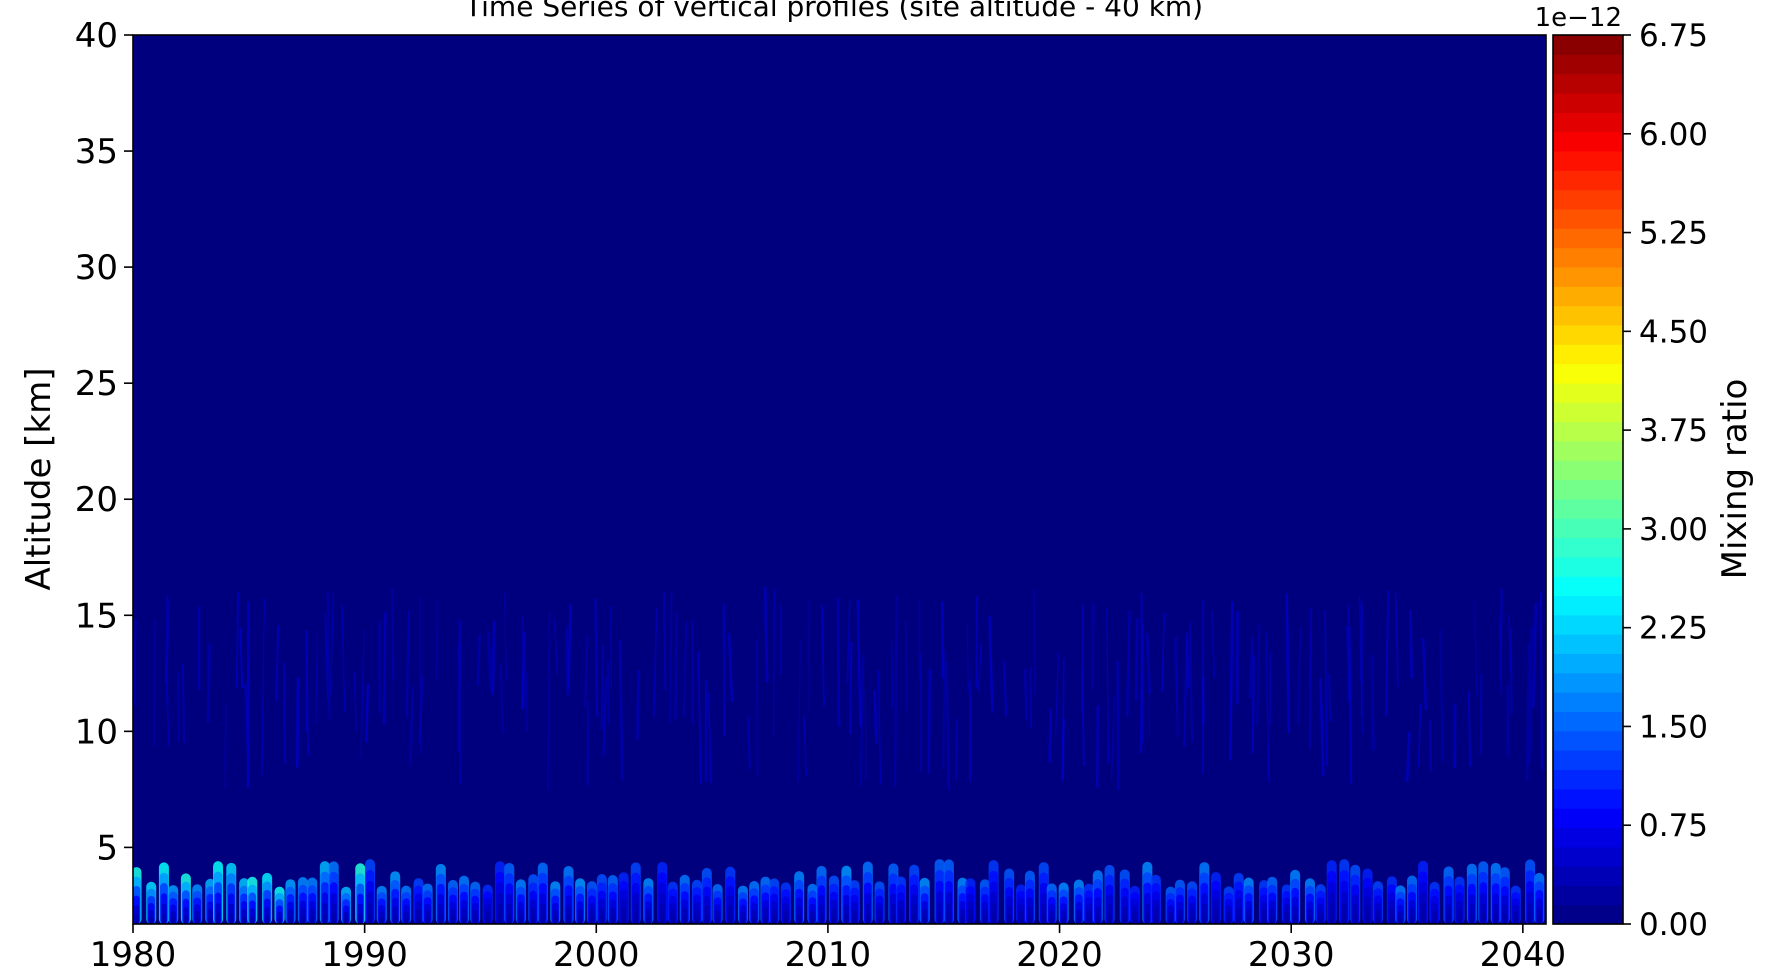  I want to click on y-tick-label: 35, so click(96, 152).